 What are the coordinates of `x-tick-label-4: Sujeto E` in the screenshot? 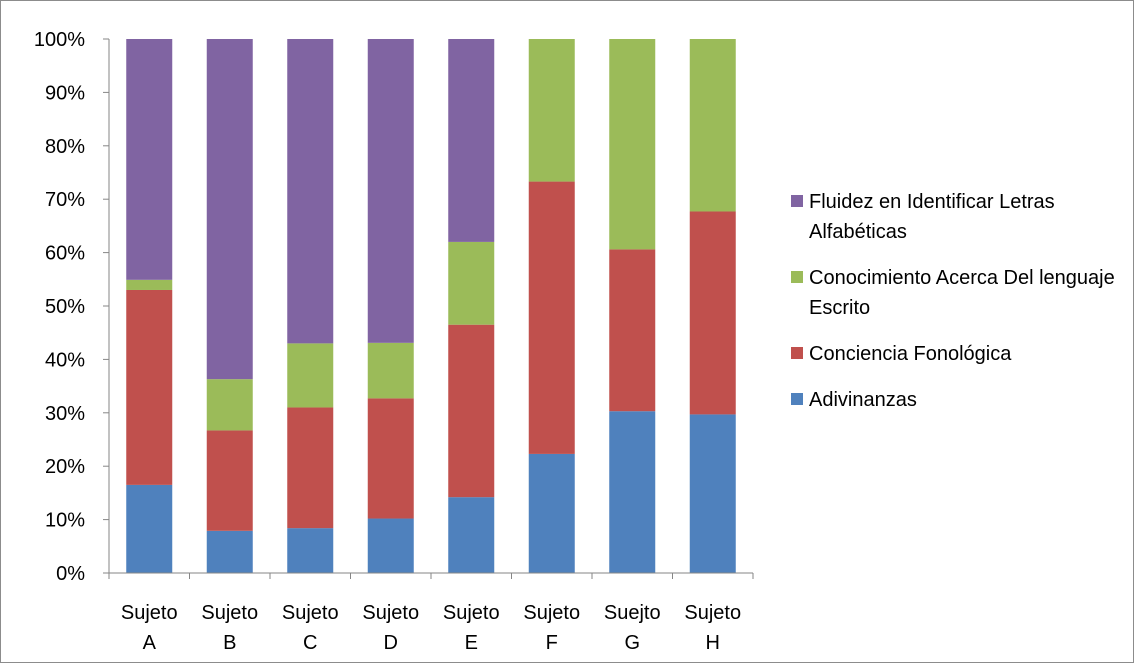 It's located at (471, 628).